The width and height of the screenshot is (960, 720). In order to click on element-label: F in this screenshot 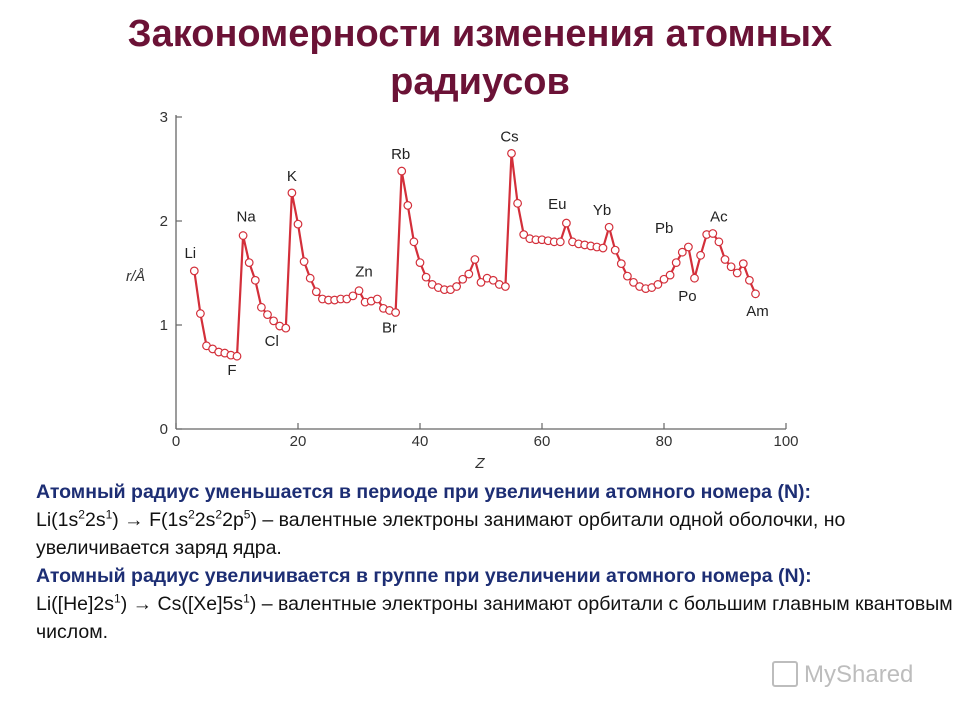, I will do `click(231, 370)`.